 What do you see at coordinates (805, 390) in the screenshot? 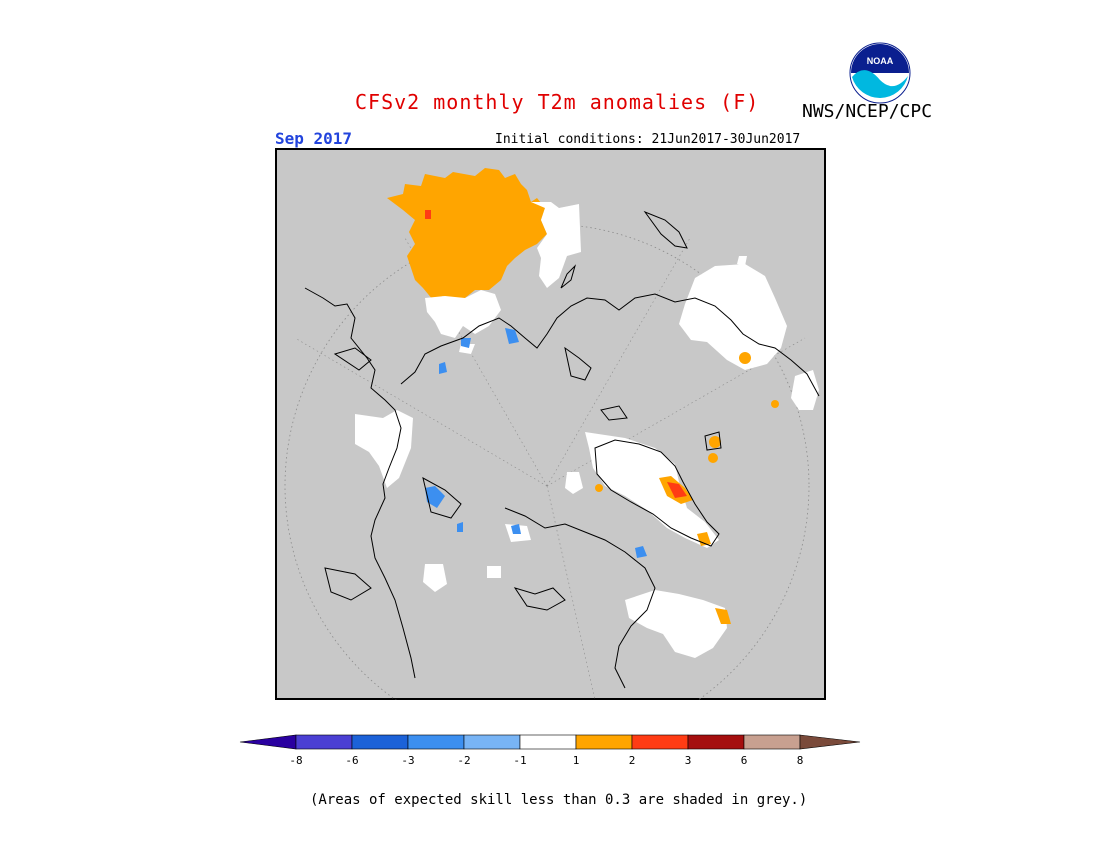
I see `near-normal-alaska` at bounding box center [805, 390].